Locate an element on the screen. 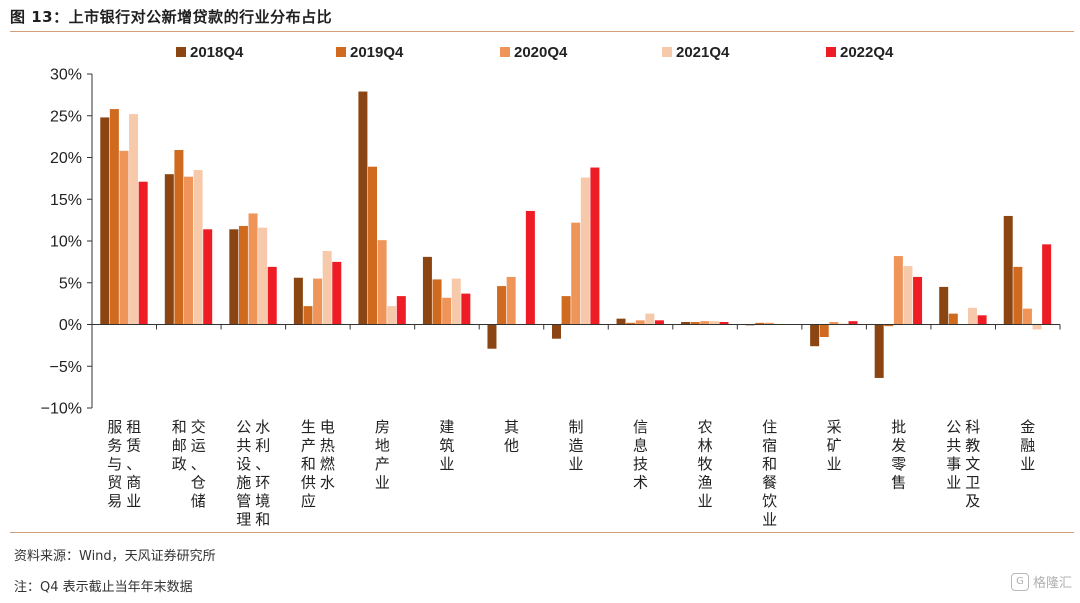  top-divider is located at coordinates (542, 31).